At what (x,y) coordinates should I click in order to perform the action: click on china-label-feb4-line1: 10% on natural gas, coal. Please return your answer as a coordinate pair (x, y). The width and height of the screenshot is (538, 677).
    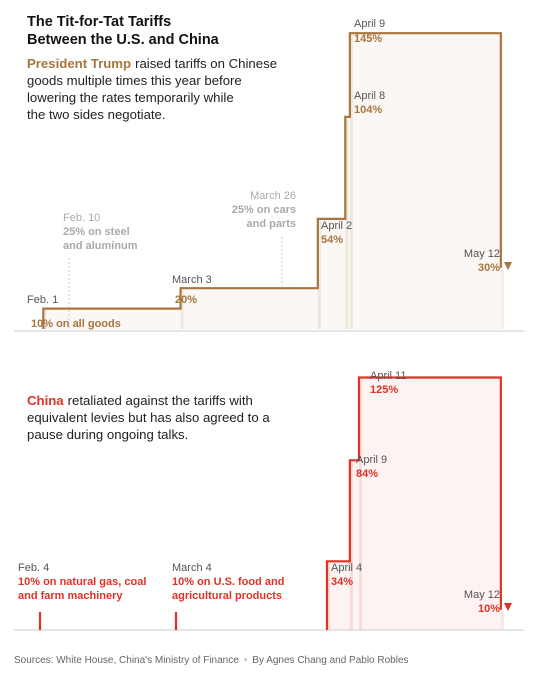
    Looking at the image, I should click on (82, 582).